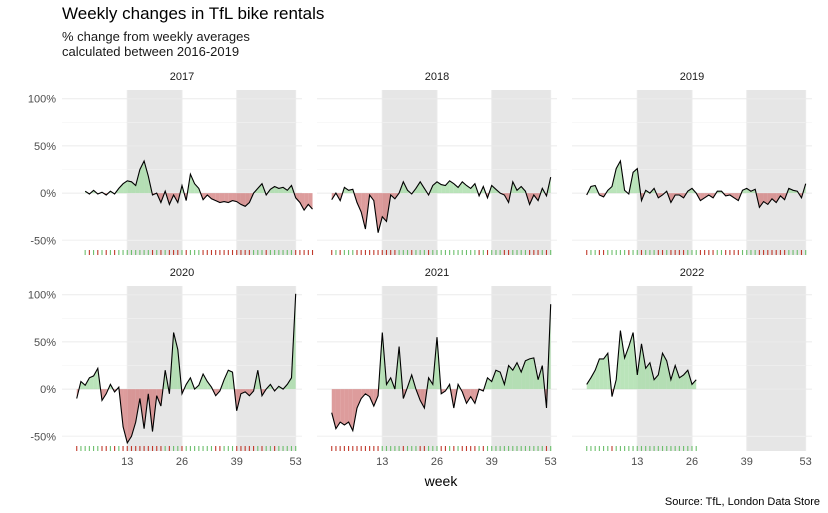 The width and height of the screenshot is (828, 513). What do you see at coordinates (437, 367) in the screenshot?
I see `panel-2021: 2021 13 26 39 53` at bounding box center [437, 367].